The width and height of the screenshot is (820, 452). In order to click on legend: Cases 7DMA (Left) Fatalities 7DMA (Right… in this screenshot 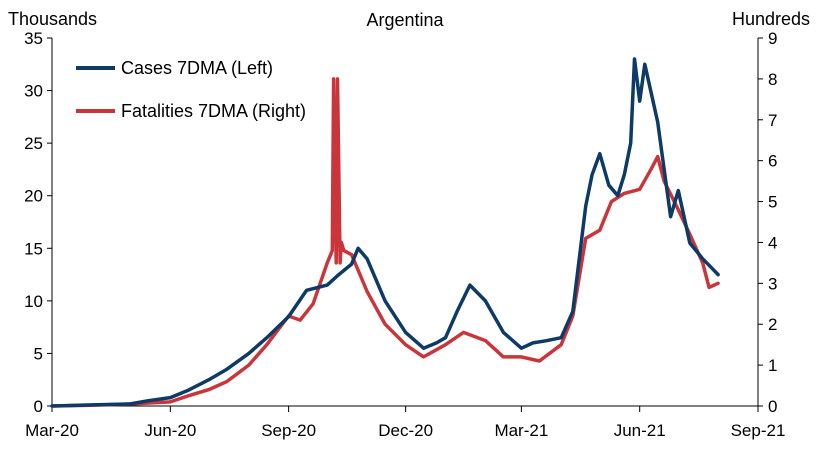, I will do `click(191, 89)`.